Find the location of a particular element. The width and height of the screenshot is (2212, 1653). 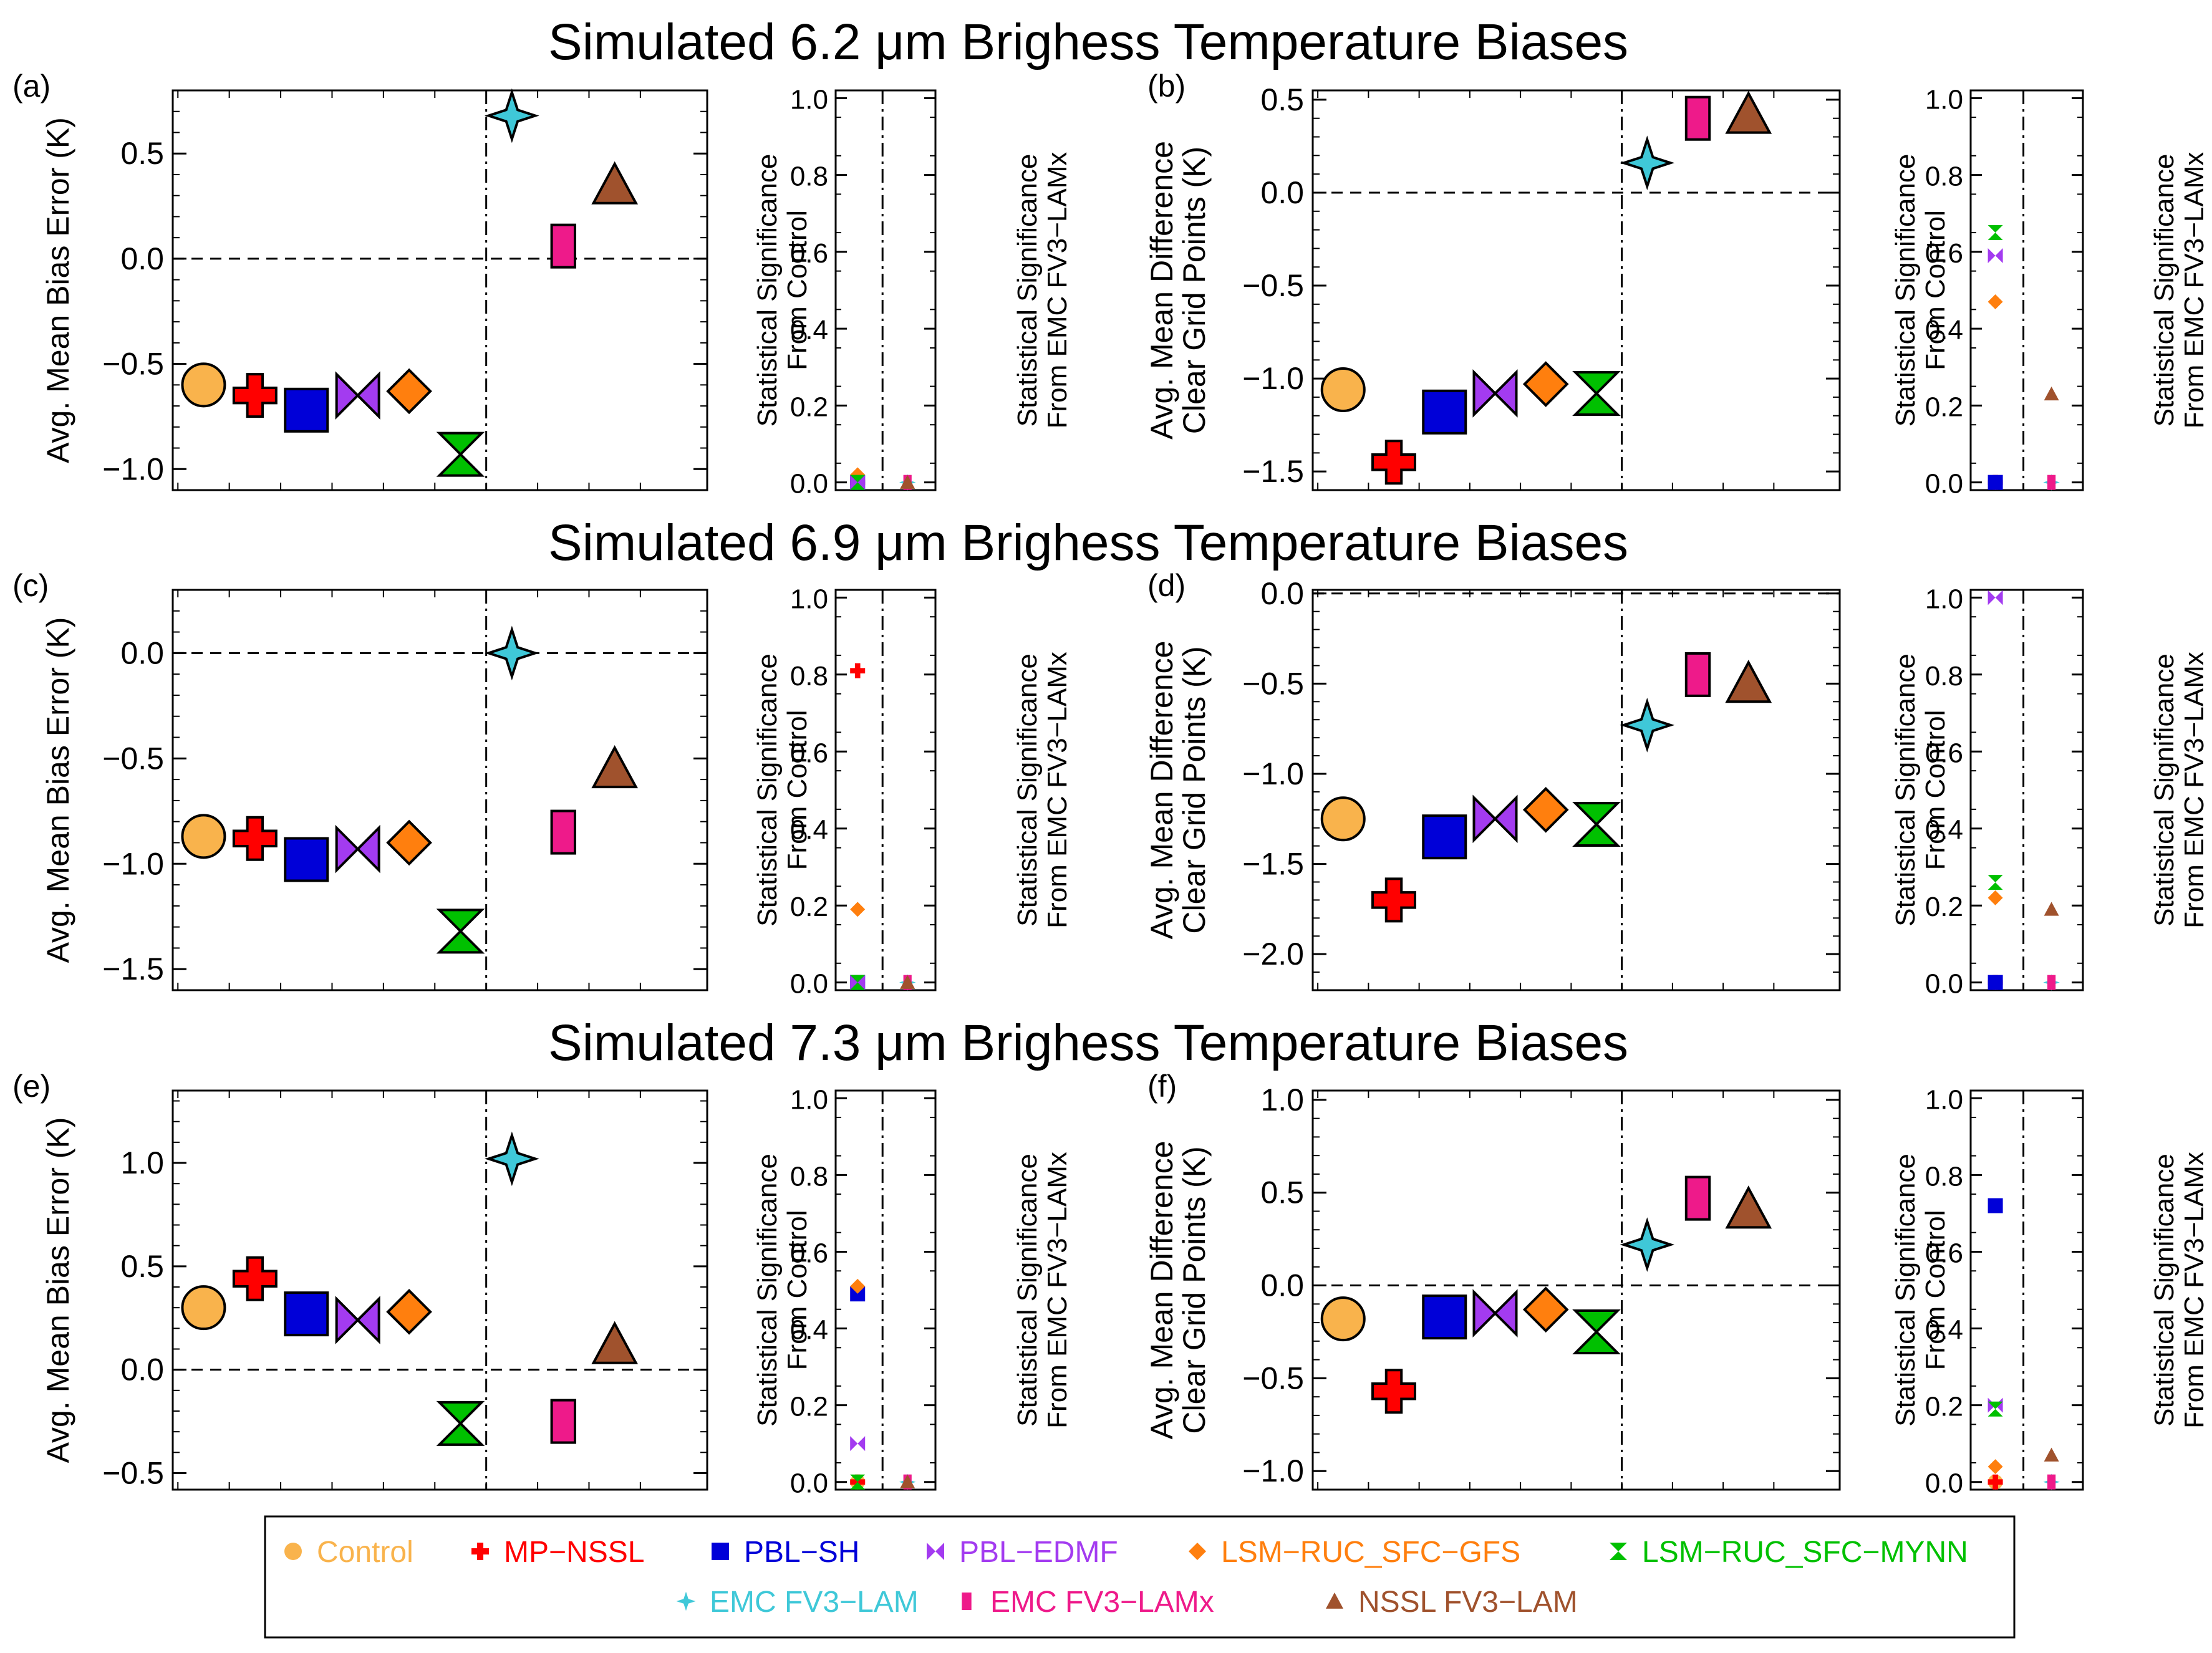

point-pbl-sh is located at coordinates (1444, 1317).